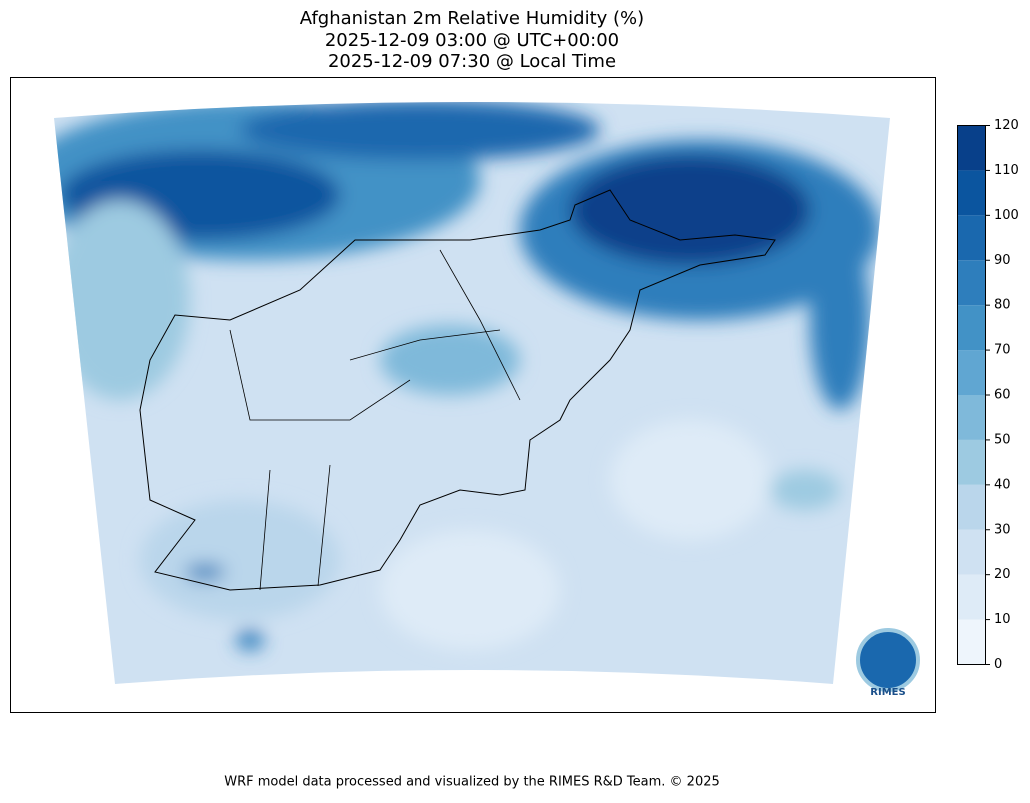 The image size is (1030, 803). What do you see at coordinates (1002, 305) in the screenshot?
I see `colorbar-tick-label: 80` at bounding box center [1002, 305].